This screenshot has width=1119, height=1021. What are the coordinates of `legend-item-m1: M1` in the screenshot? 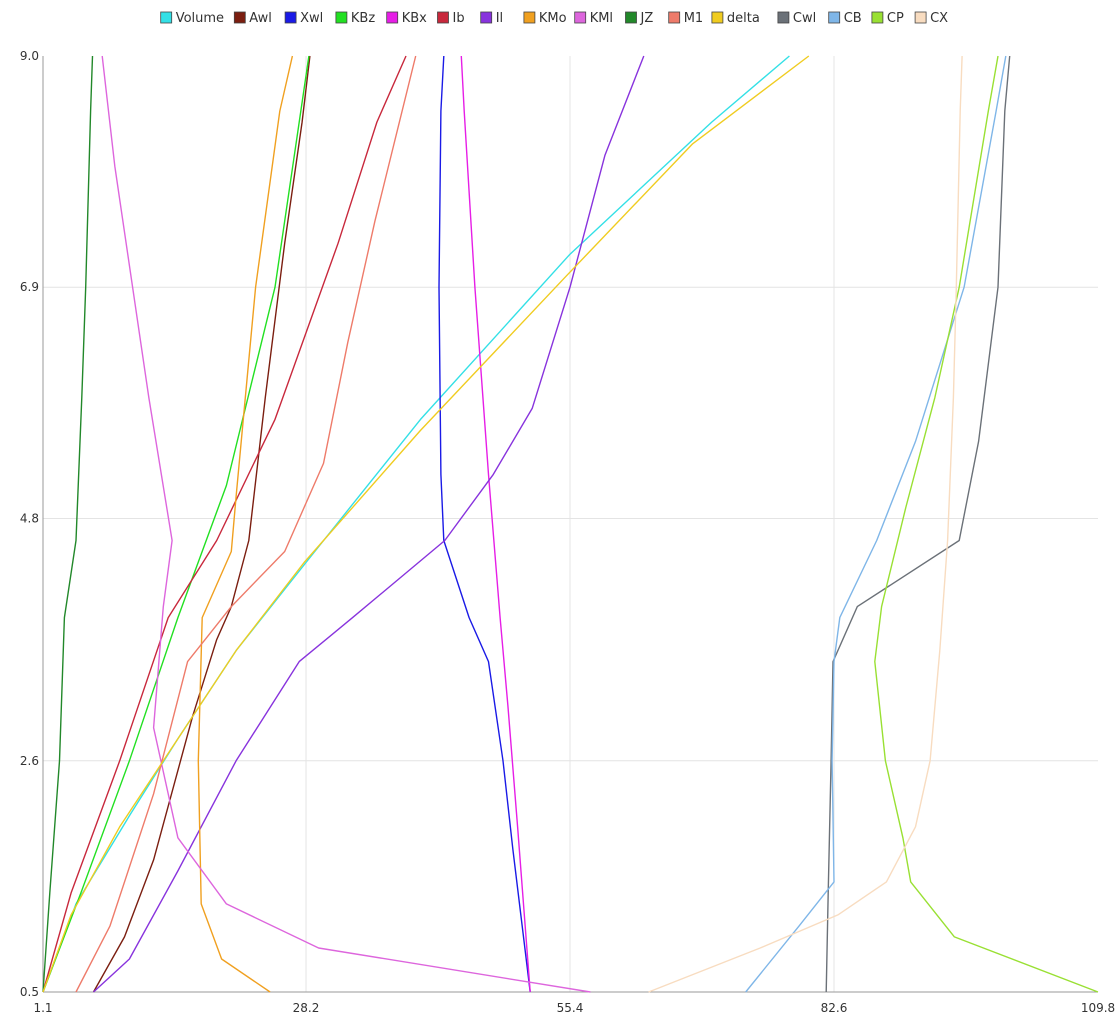 It's located at (686, 18).